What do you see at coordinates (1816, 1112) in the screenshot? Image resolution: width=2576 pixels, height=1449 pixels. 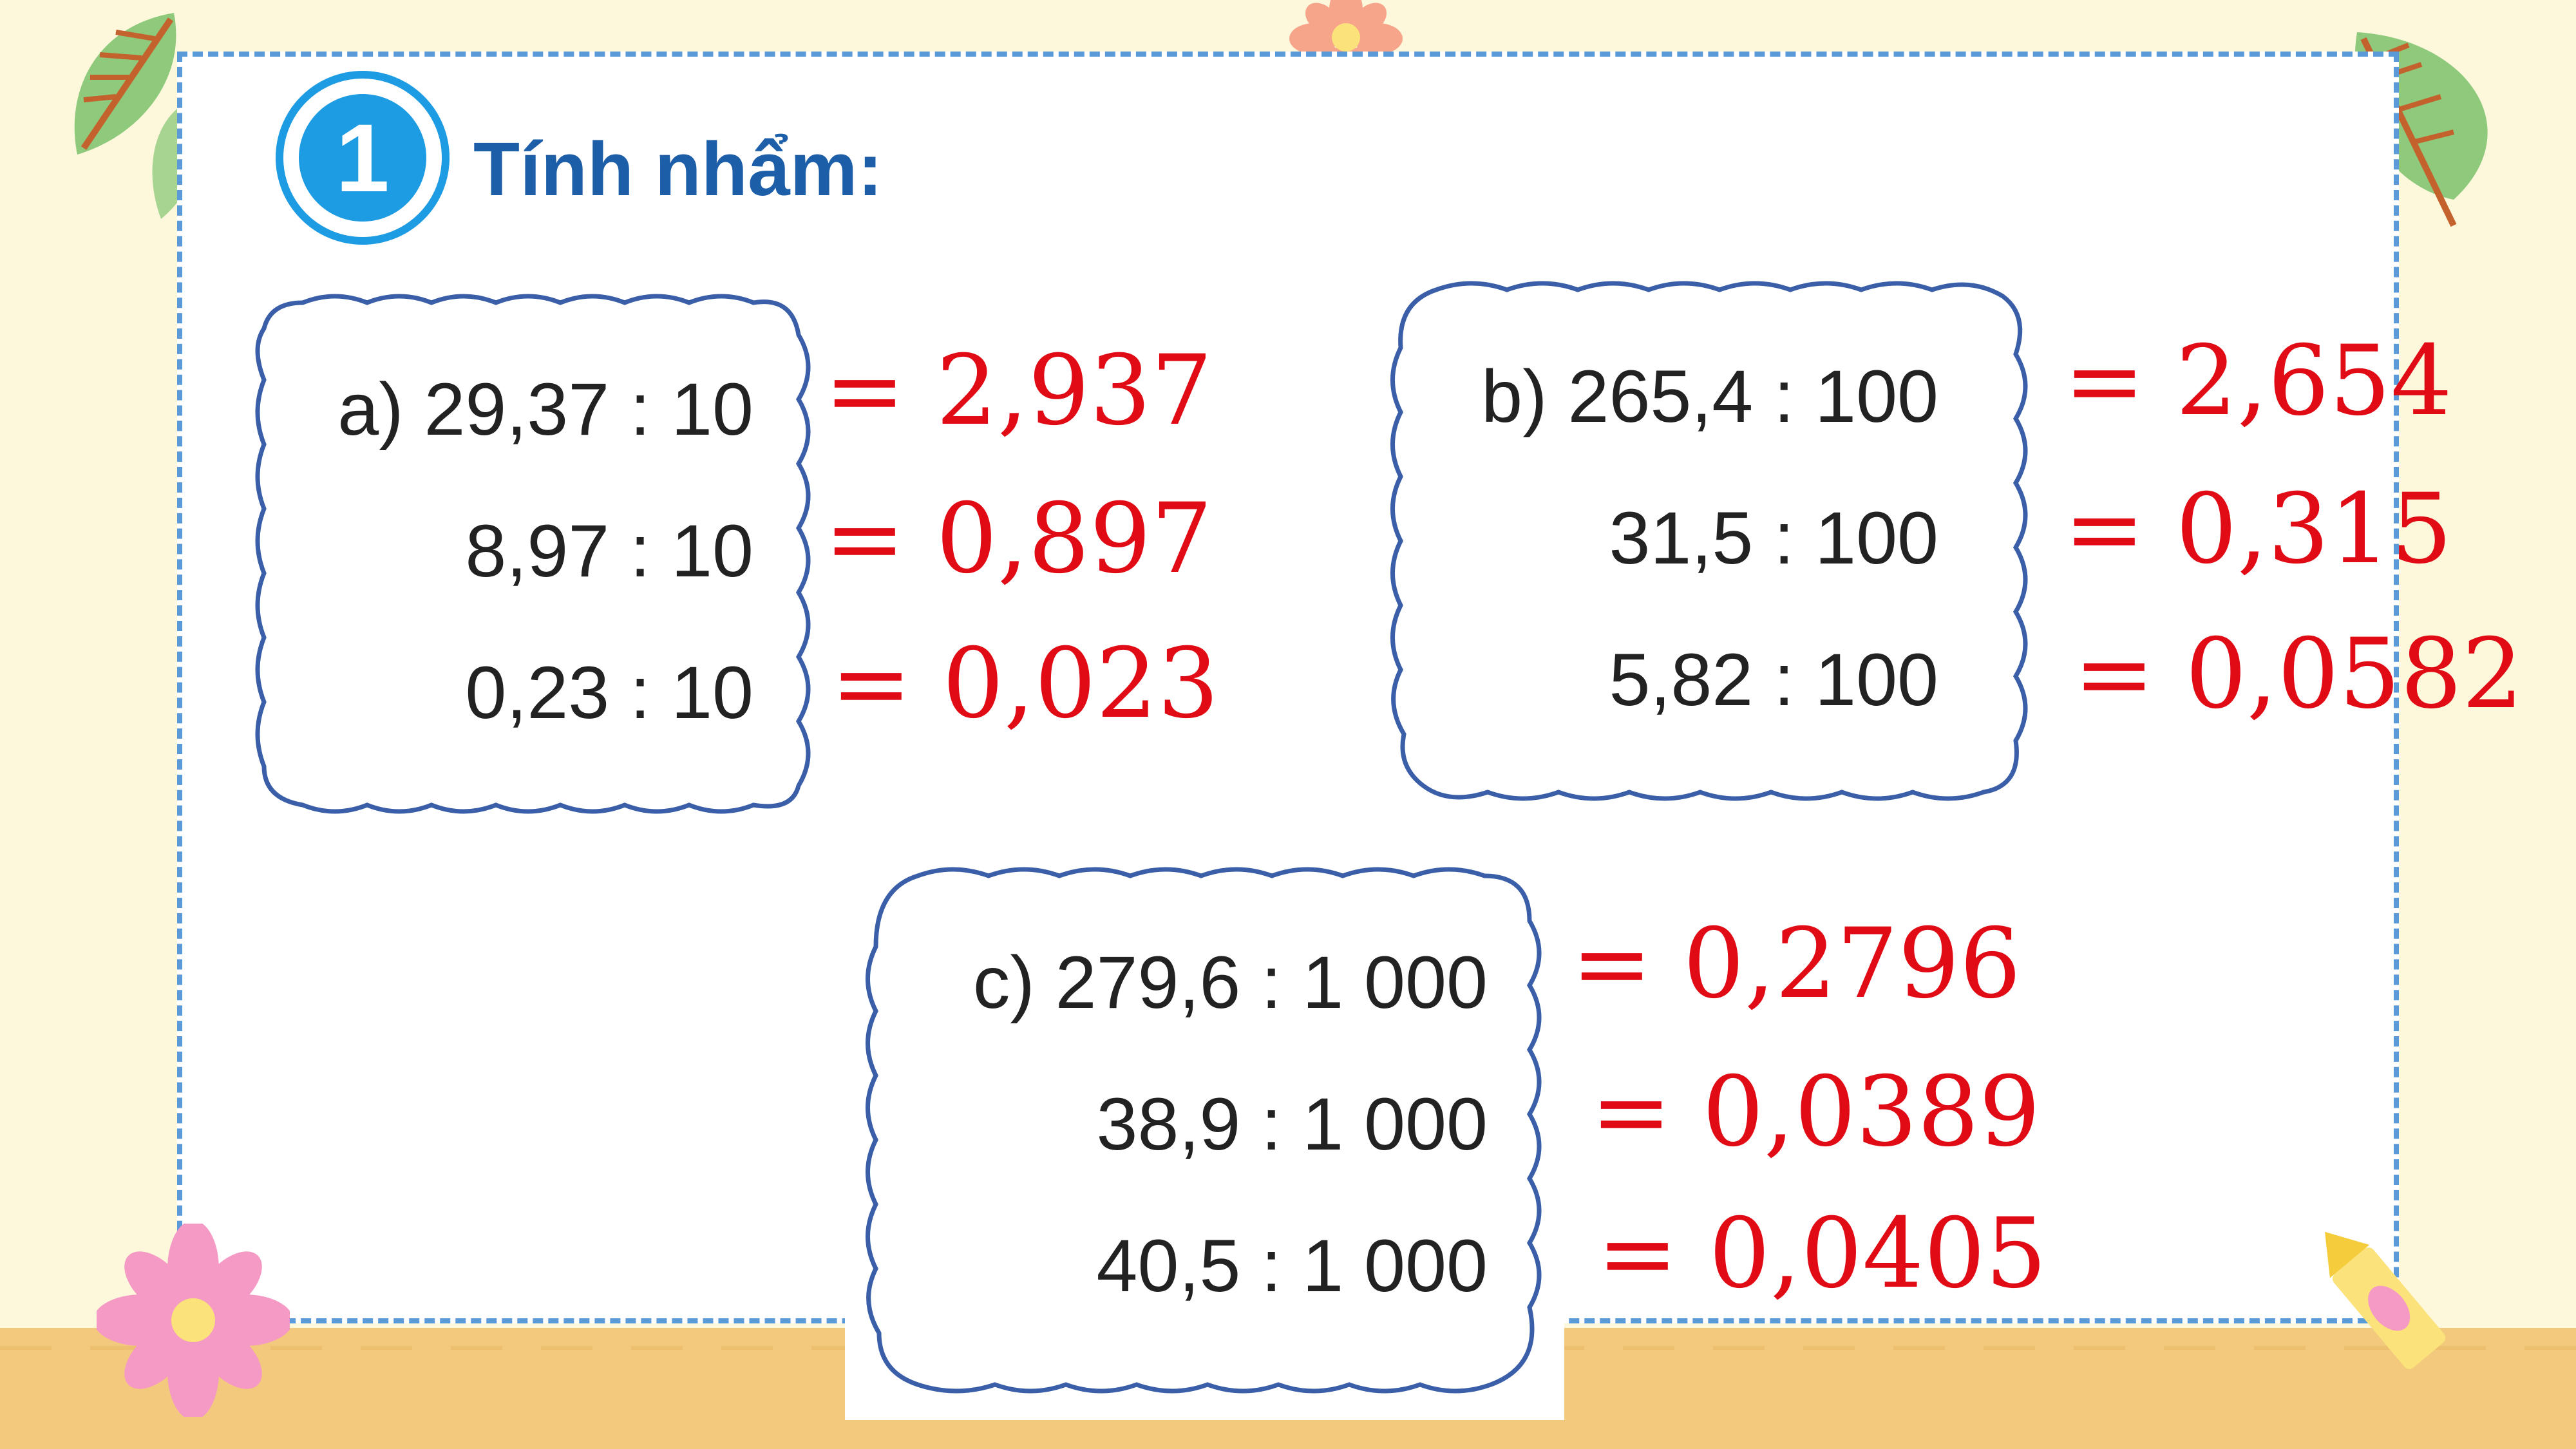 I see `answer-c-2: = 0,0389` at bounding box center [1816, 1112].